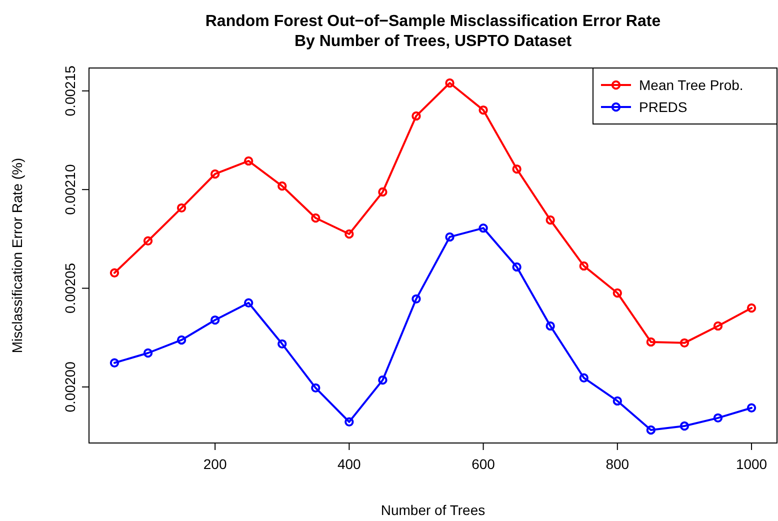 The image size is (778, 521). I want to click on y-axis-title: Misclassification Error Rate (%), so click(17, 256).